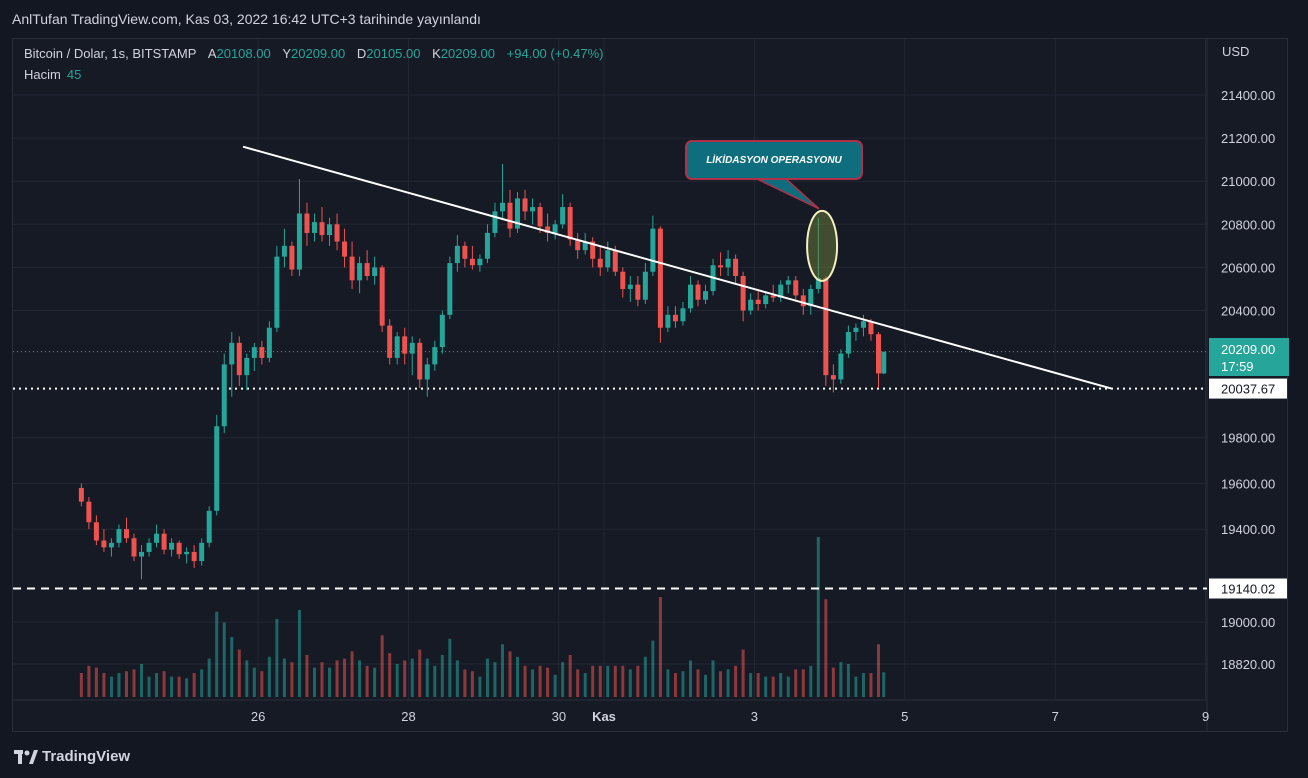 The image size is (1308, 778). I want to click on liquidation-highlight-ellipse, so click(822, 245).